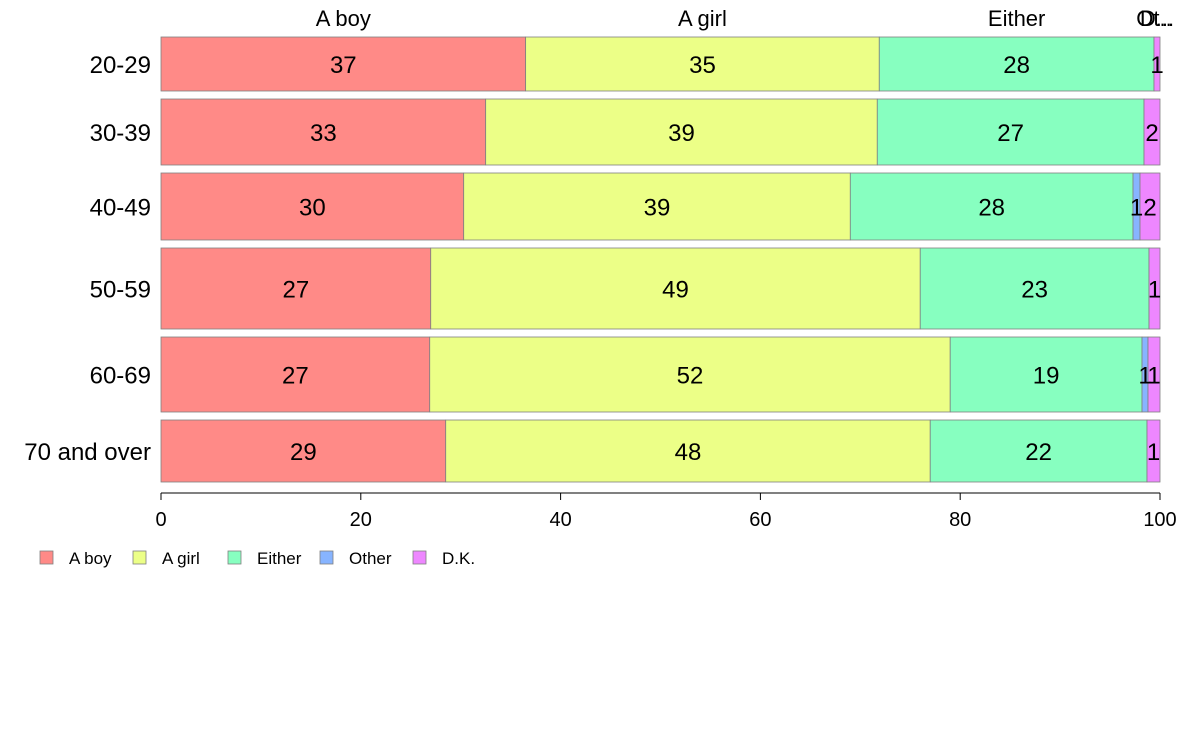  What do you see at coordinates (87, 452) in the screenshot?
I see `category-label: 70 and over` at bounding box center [87, 452].